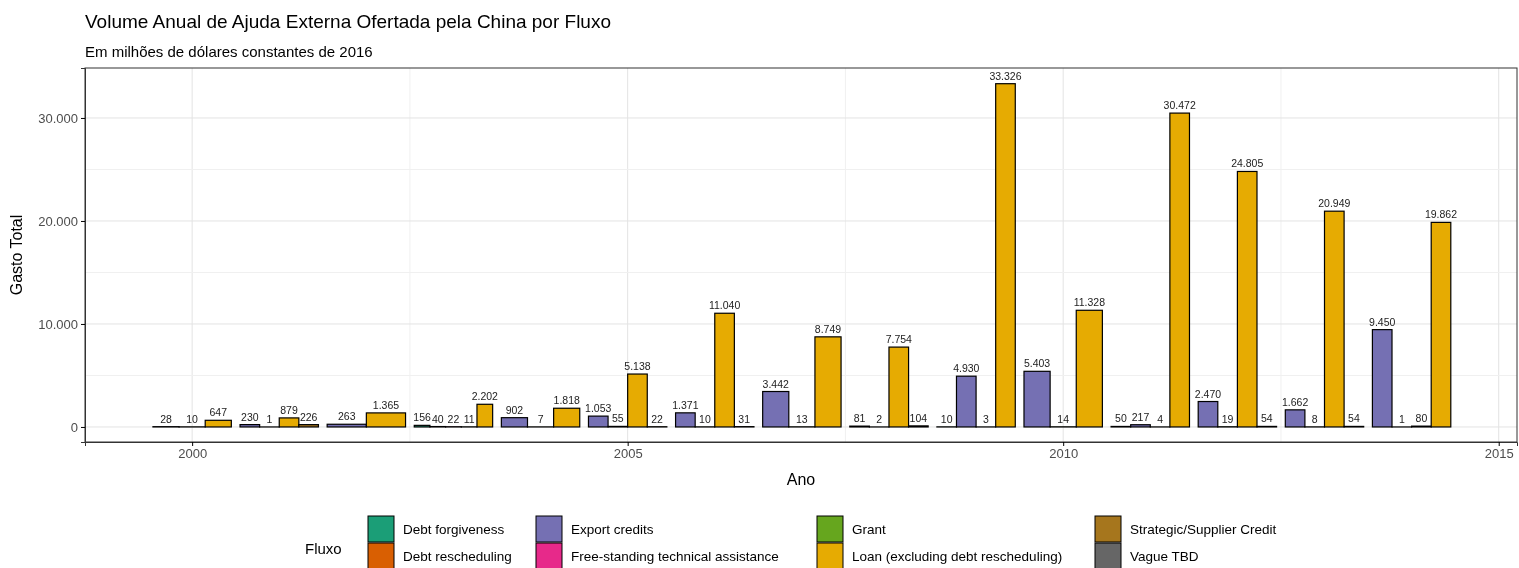  I want to click on y-tick-label: 20.000, so click(58, 221).